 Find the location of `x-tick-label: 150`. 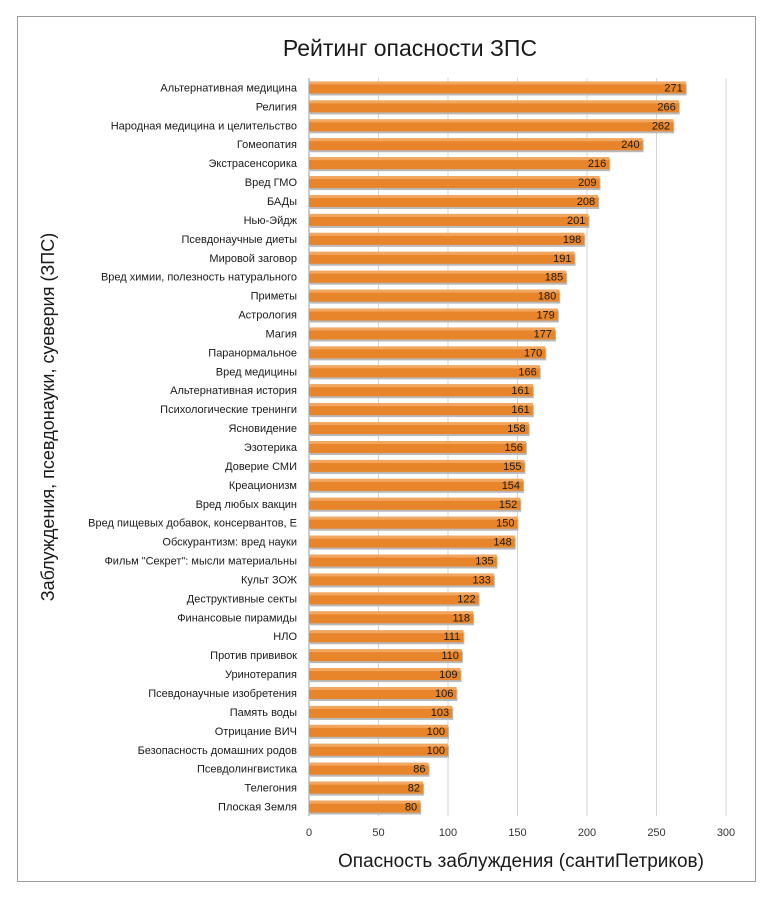

x-tick-label: 150 is located at coordinates (517, 833).